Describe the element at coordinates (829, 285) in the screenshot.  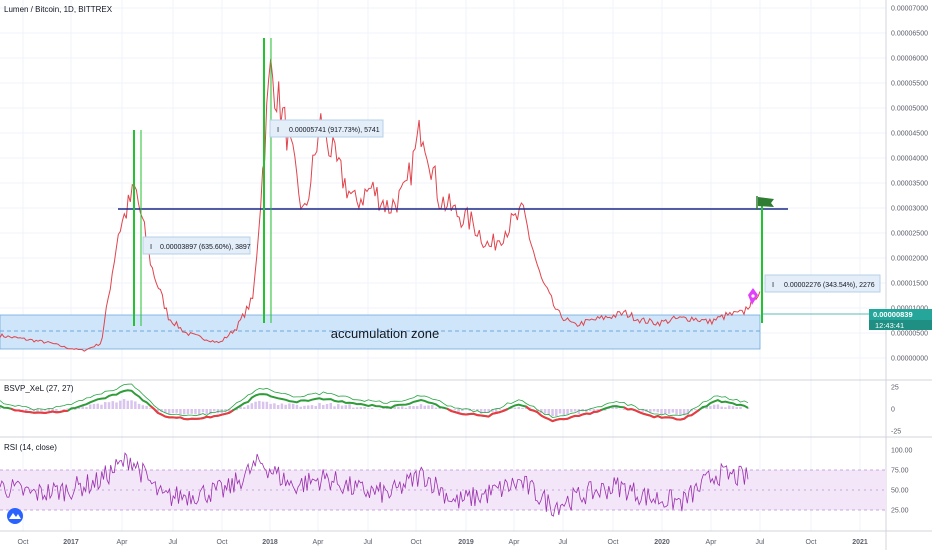
I see `measure-label-3: 0.00002276 (343.54%), 2276` at that location.